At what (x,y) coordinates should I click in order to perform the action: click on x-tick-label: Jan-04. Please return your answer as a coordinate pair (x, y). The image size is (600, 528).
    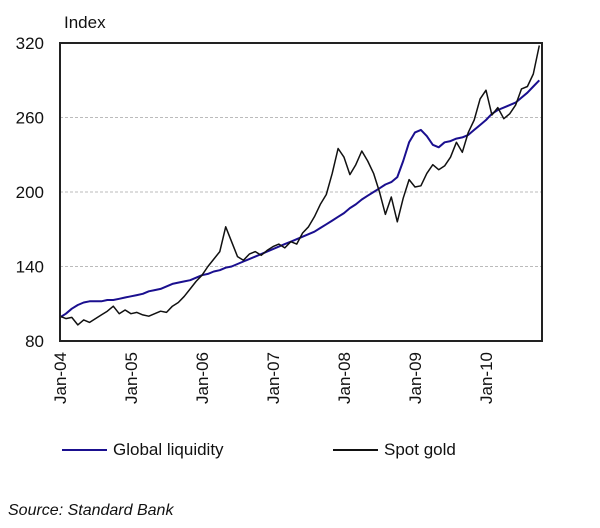
    Looking at the image, I should click on (60, 378).